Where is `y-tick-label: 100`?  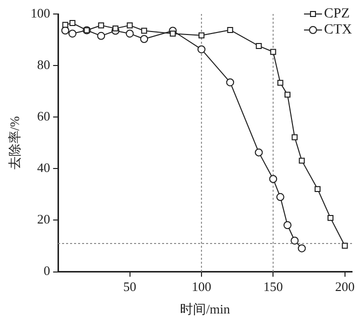 y-tick-label: 100 is located at coordinates (40, 12).